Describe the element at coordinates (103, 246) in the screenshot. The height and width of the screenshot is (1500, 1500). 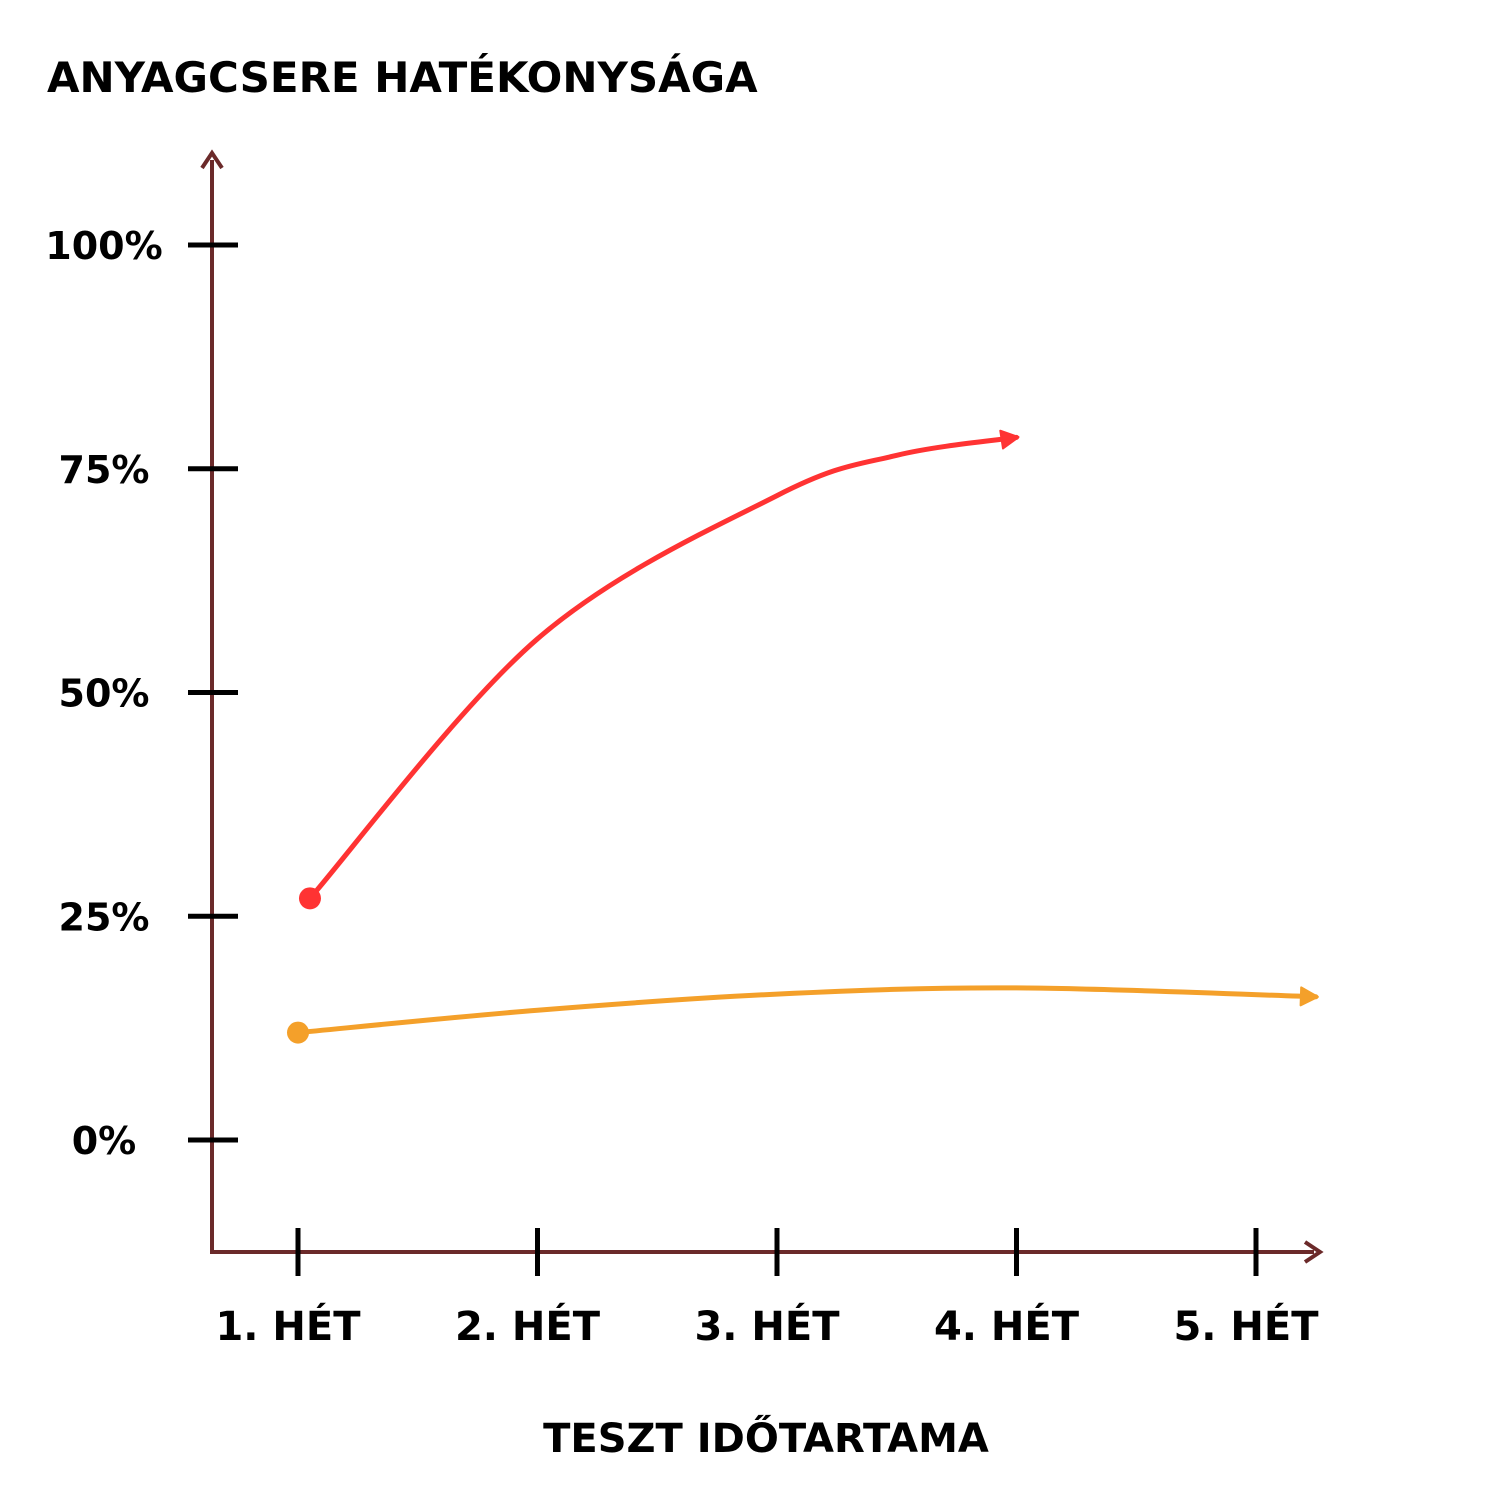
I see `y-tick-label: 100%` at that location.